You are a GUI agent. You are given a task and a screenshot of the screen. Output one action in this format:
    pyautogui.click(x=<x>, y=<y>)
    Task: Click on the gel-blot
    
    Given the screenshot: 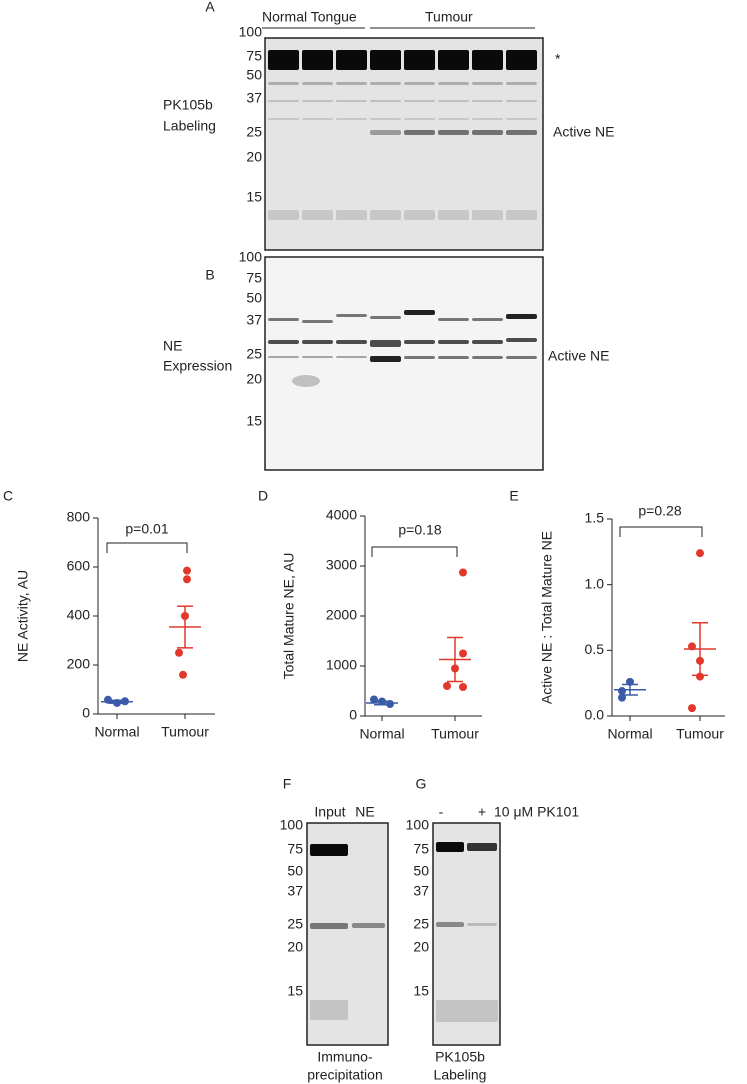 What is the action you would take?
    pyautogui.click(x=306, y=381)
    